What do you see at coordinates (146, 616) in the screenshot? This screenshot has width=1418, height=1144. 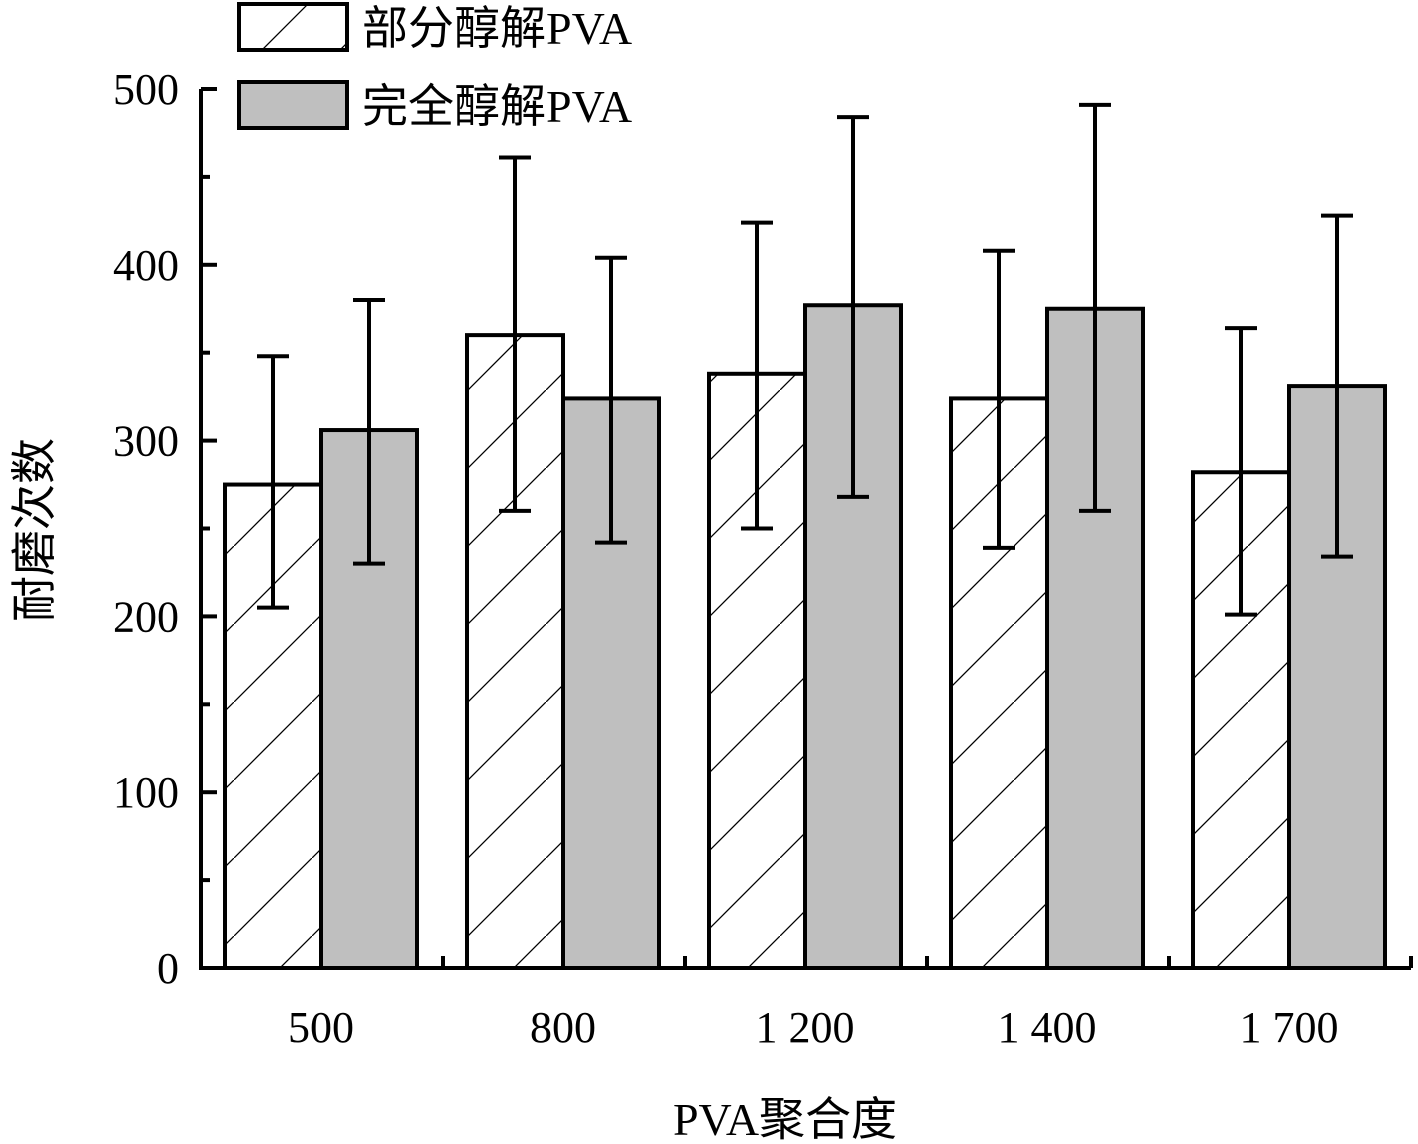 I see `y-tick-label: 200` at bounding box center [146, 616].